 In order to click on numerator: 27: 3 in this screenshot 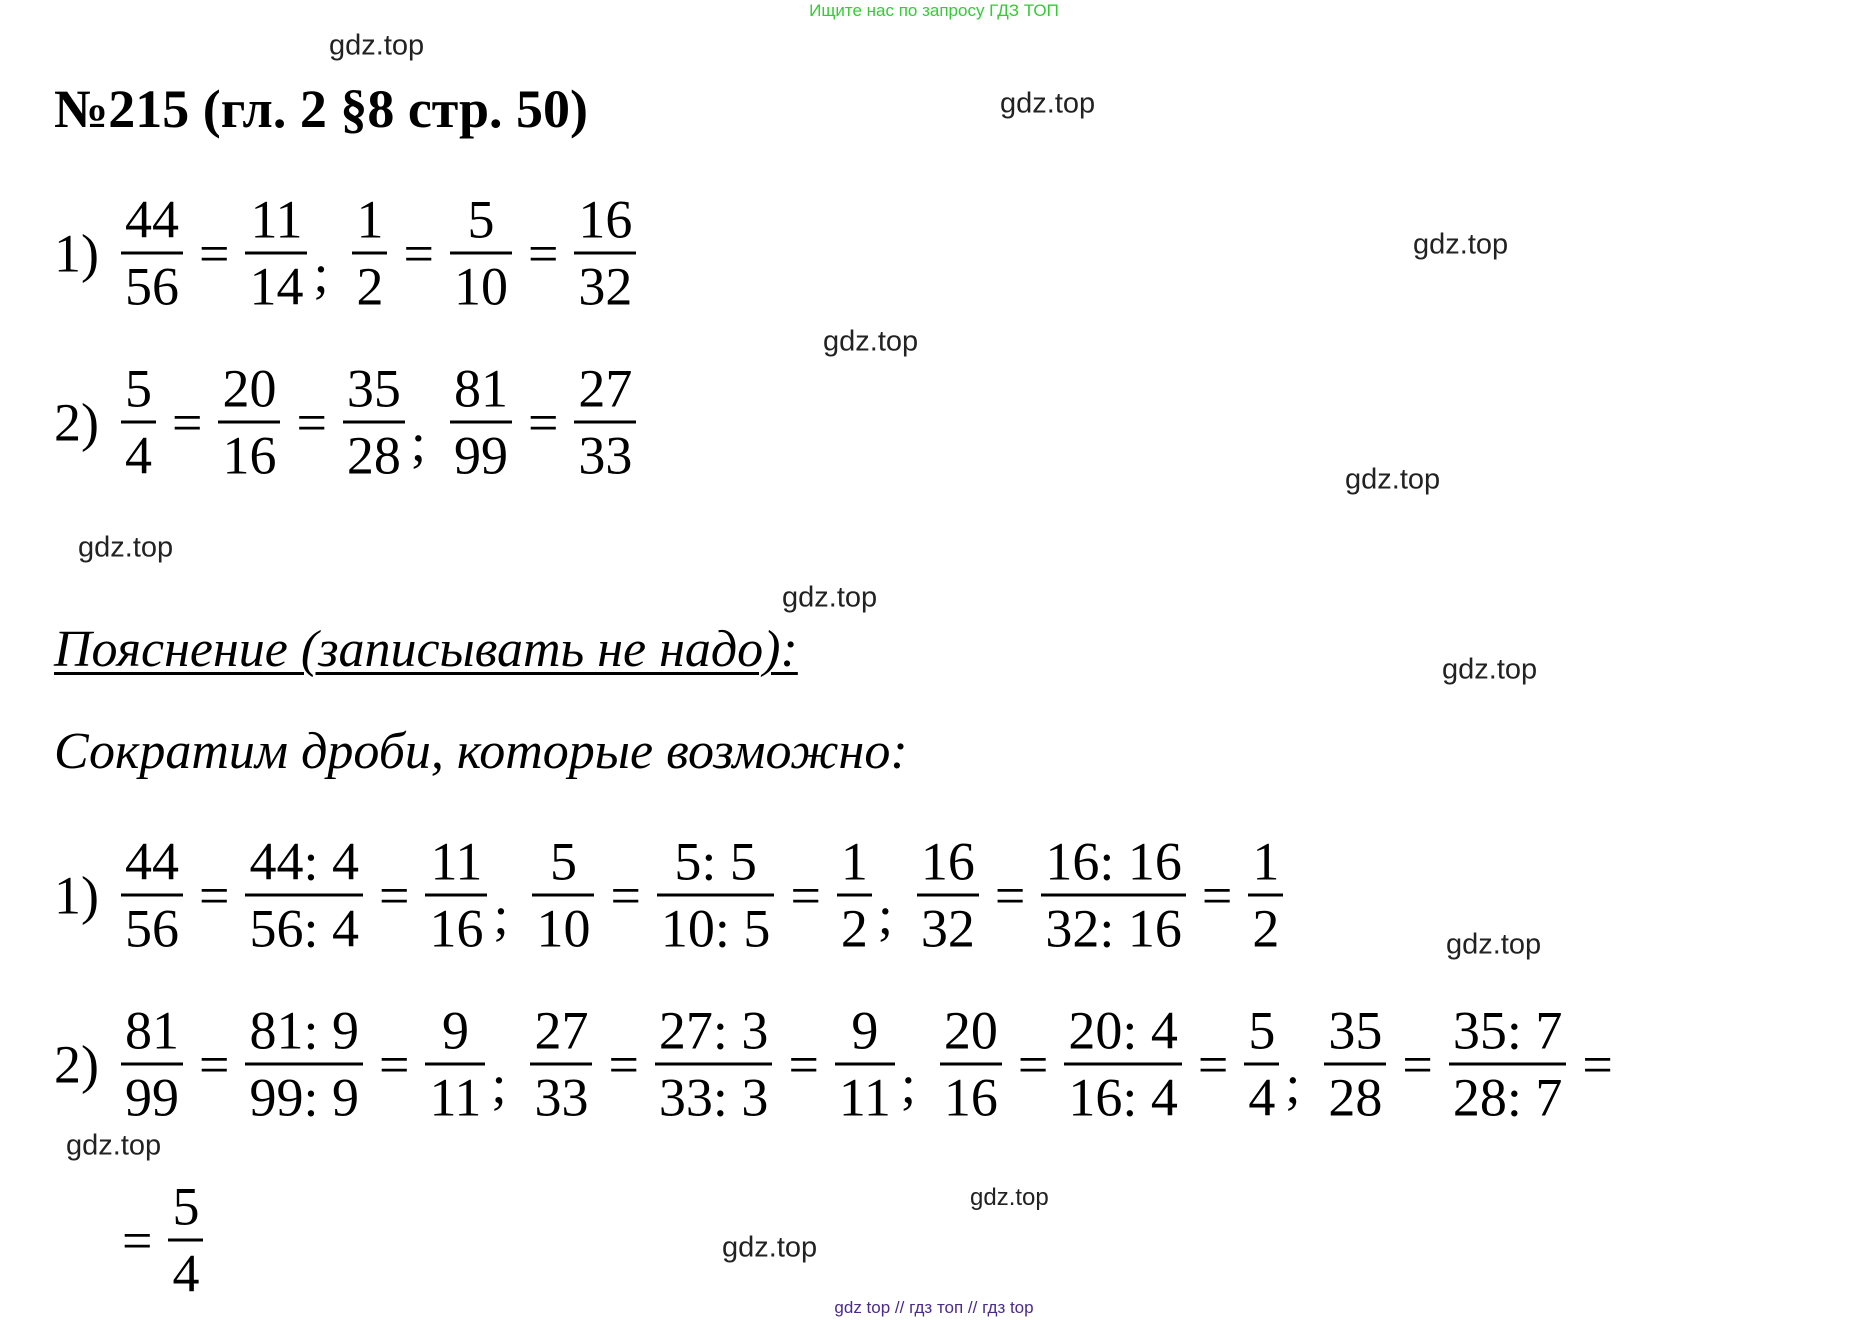, I will do `click(713, 1030)`.